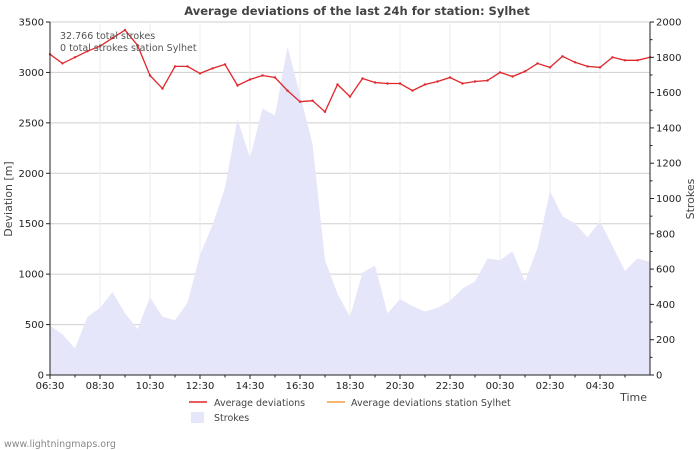 This screenshot has width=700, height=450. I want to click on x-tick-9: 00:30, so click(500, 386).